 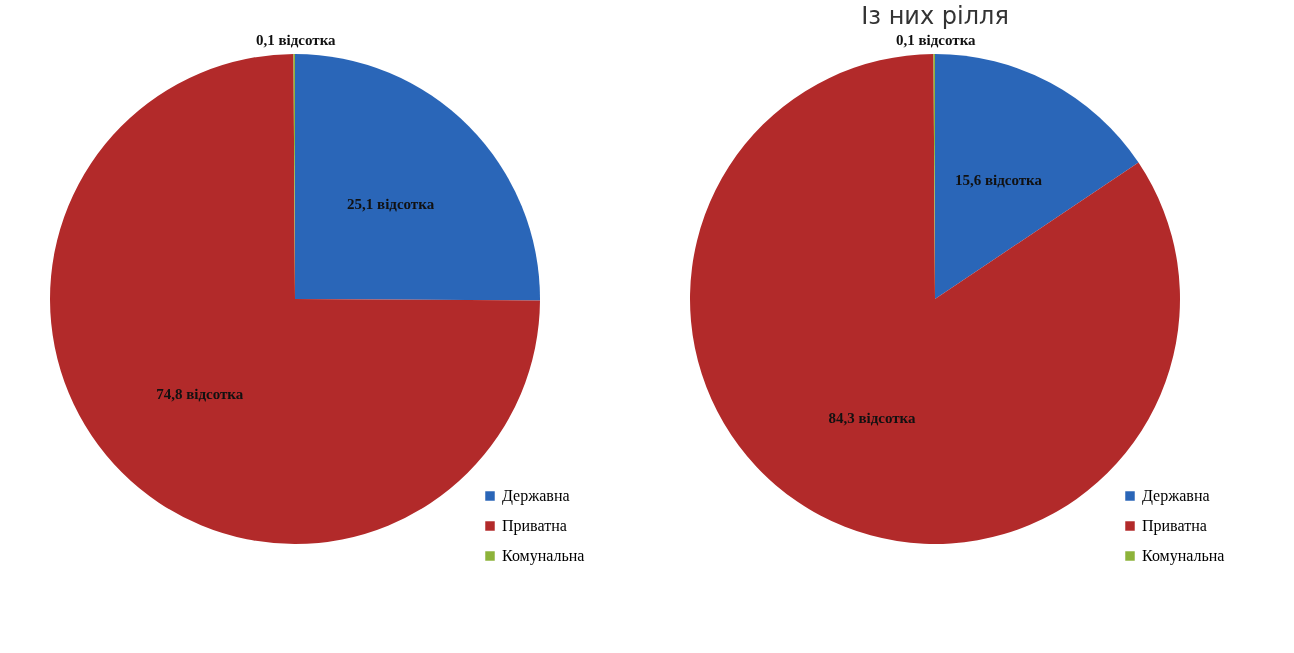 What do you see at coordinates (935, 16) in the screenshot?
I see `chart-title: Із них рілля` at bounding box center [935, 16].